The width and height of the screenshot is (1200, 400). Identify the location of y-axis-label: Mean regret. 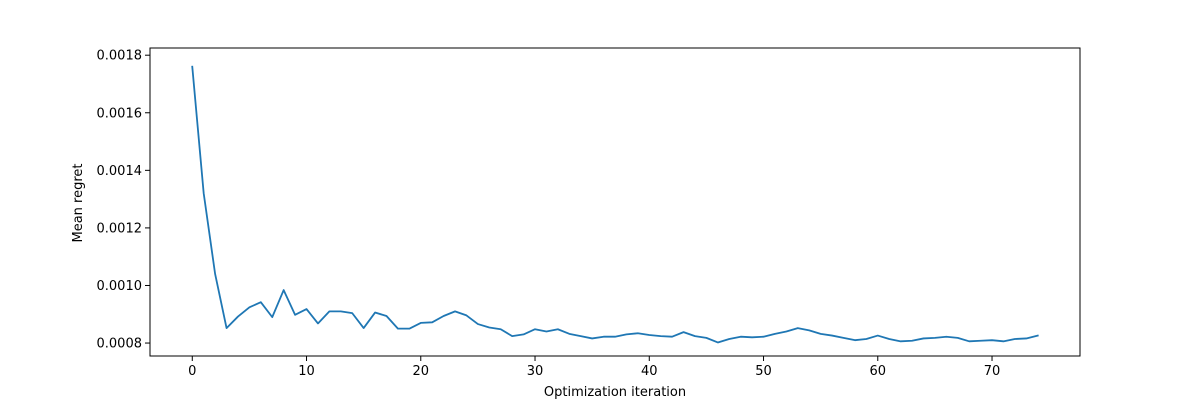
(78, 202).